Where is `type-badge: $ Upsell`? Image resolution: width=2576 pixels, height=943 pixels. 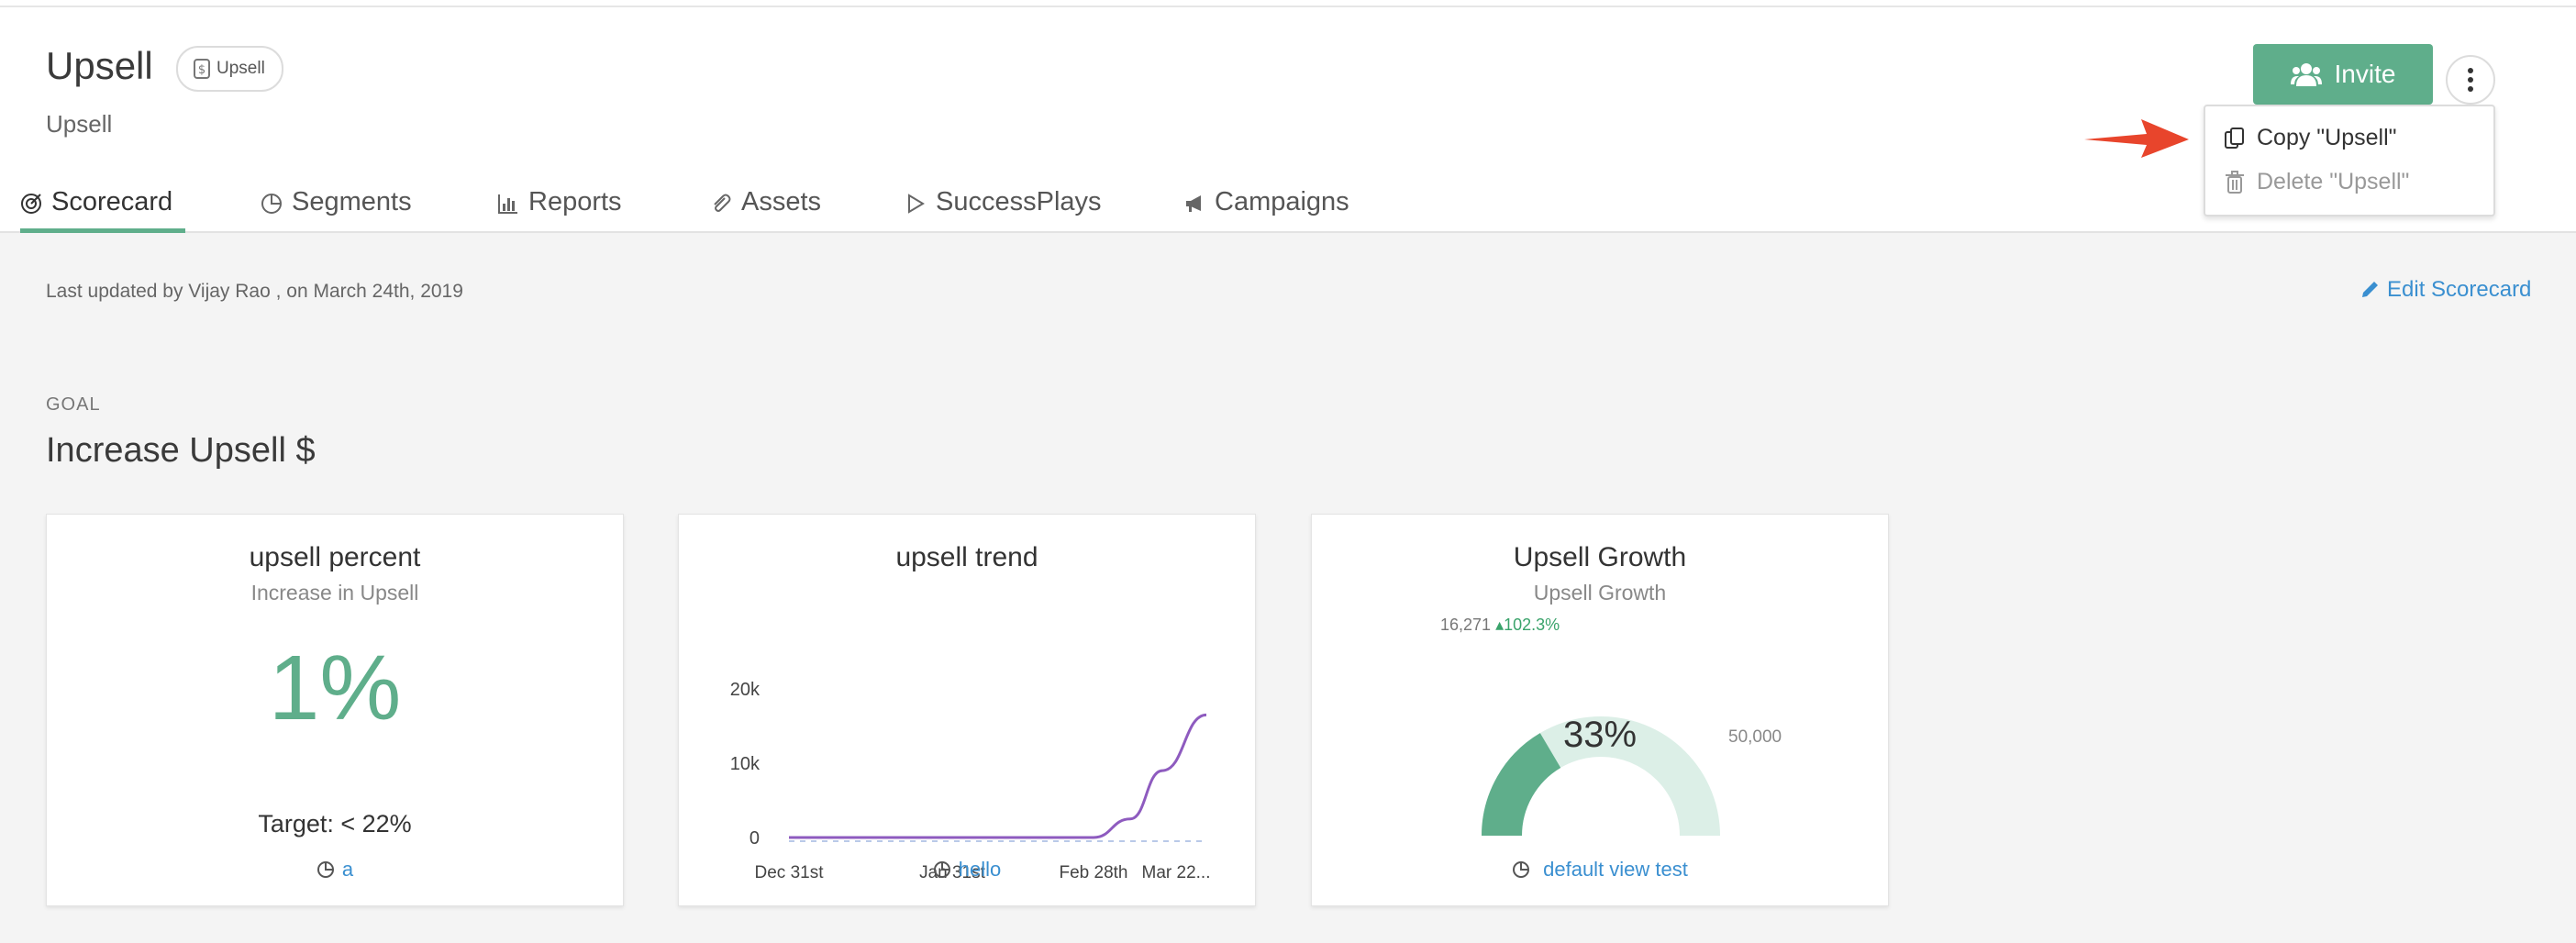 type-badge: $ Upsell is located at coordinates (229, 69).